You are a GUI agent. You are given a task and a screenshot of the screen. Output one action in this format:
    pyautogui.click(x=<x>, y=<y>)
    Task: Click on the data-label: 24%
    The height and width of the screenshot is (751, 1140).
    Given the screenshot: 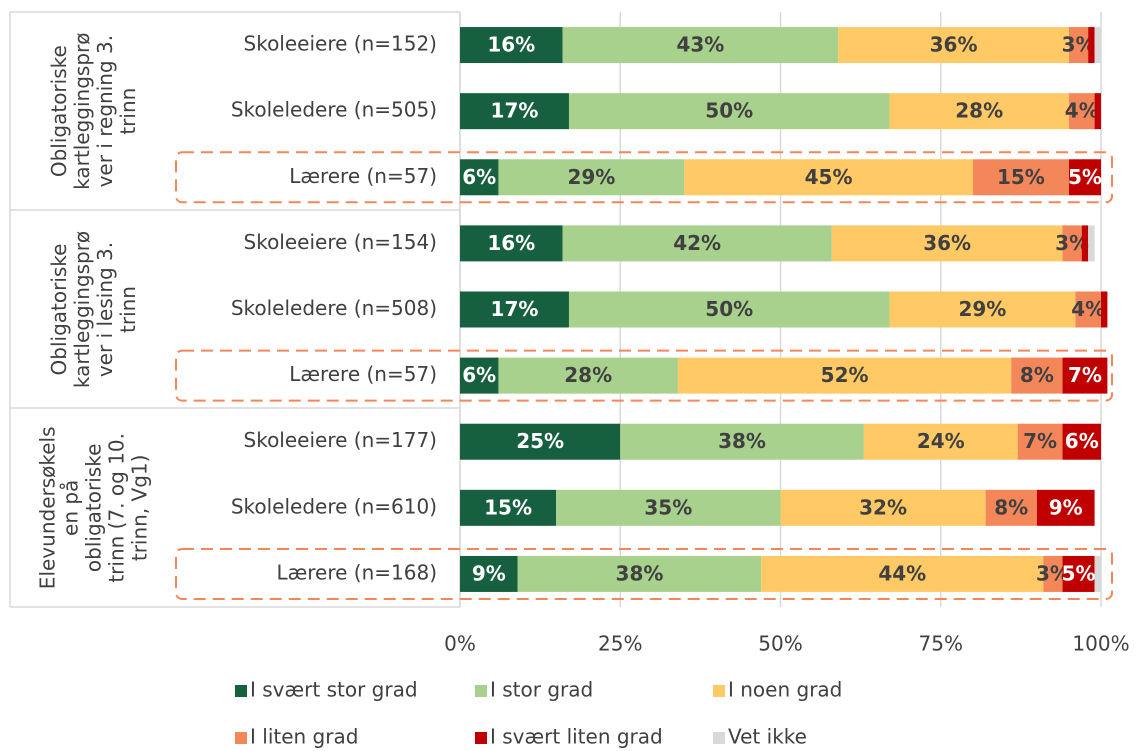 What is the action you would take?
    pyautogui.click(x=941, y=441)
    